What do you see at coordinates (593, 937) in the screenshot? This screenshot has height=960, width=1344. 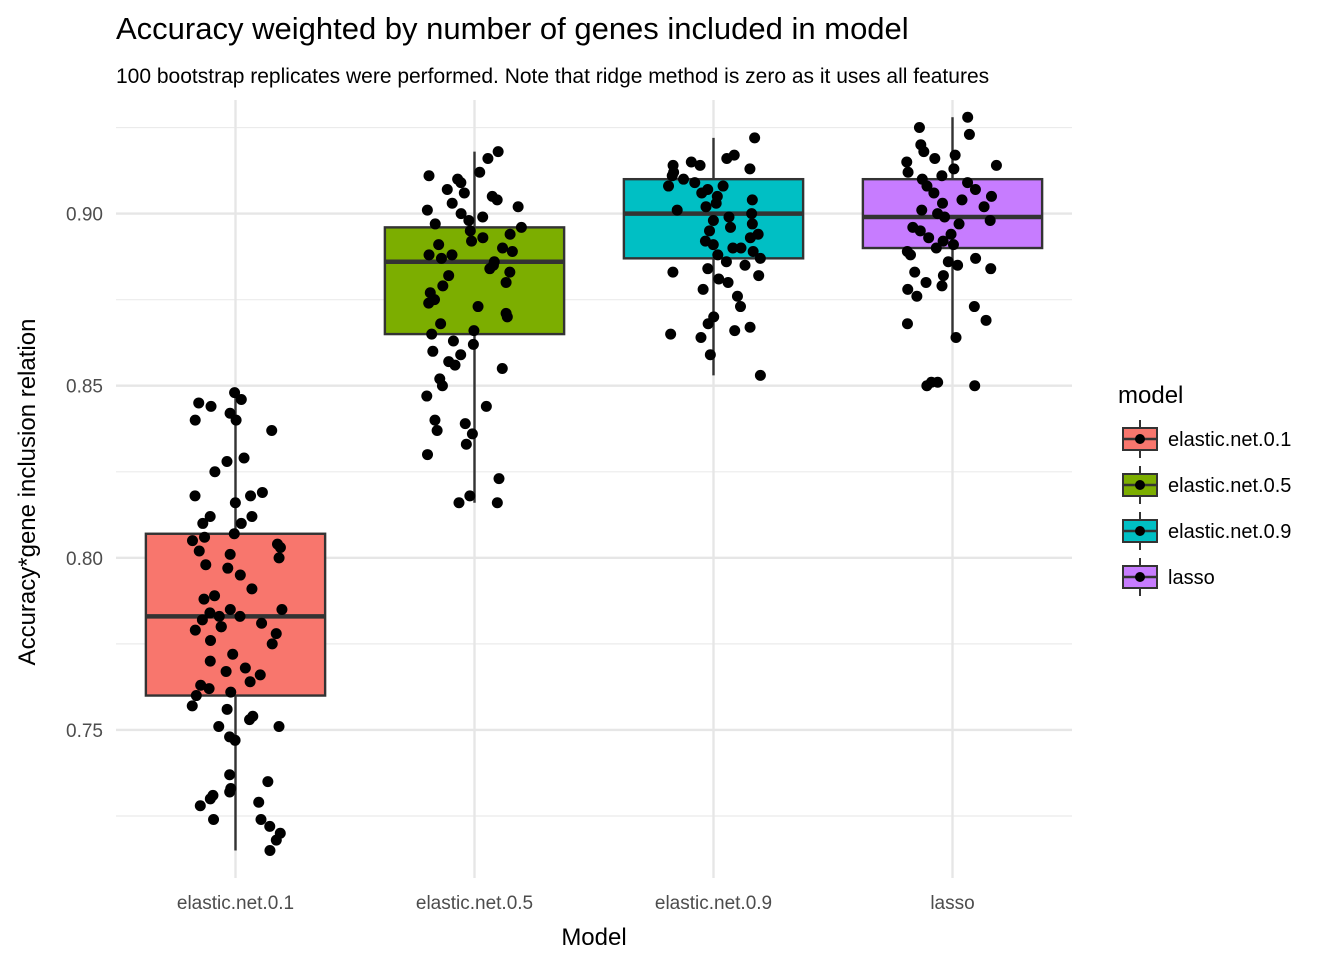 I see `x-axis-title: Model` at bounding box center [593, 937].